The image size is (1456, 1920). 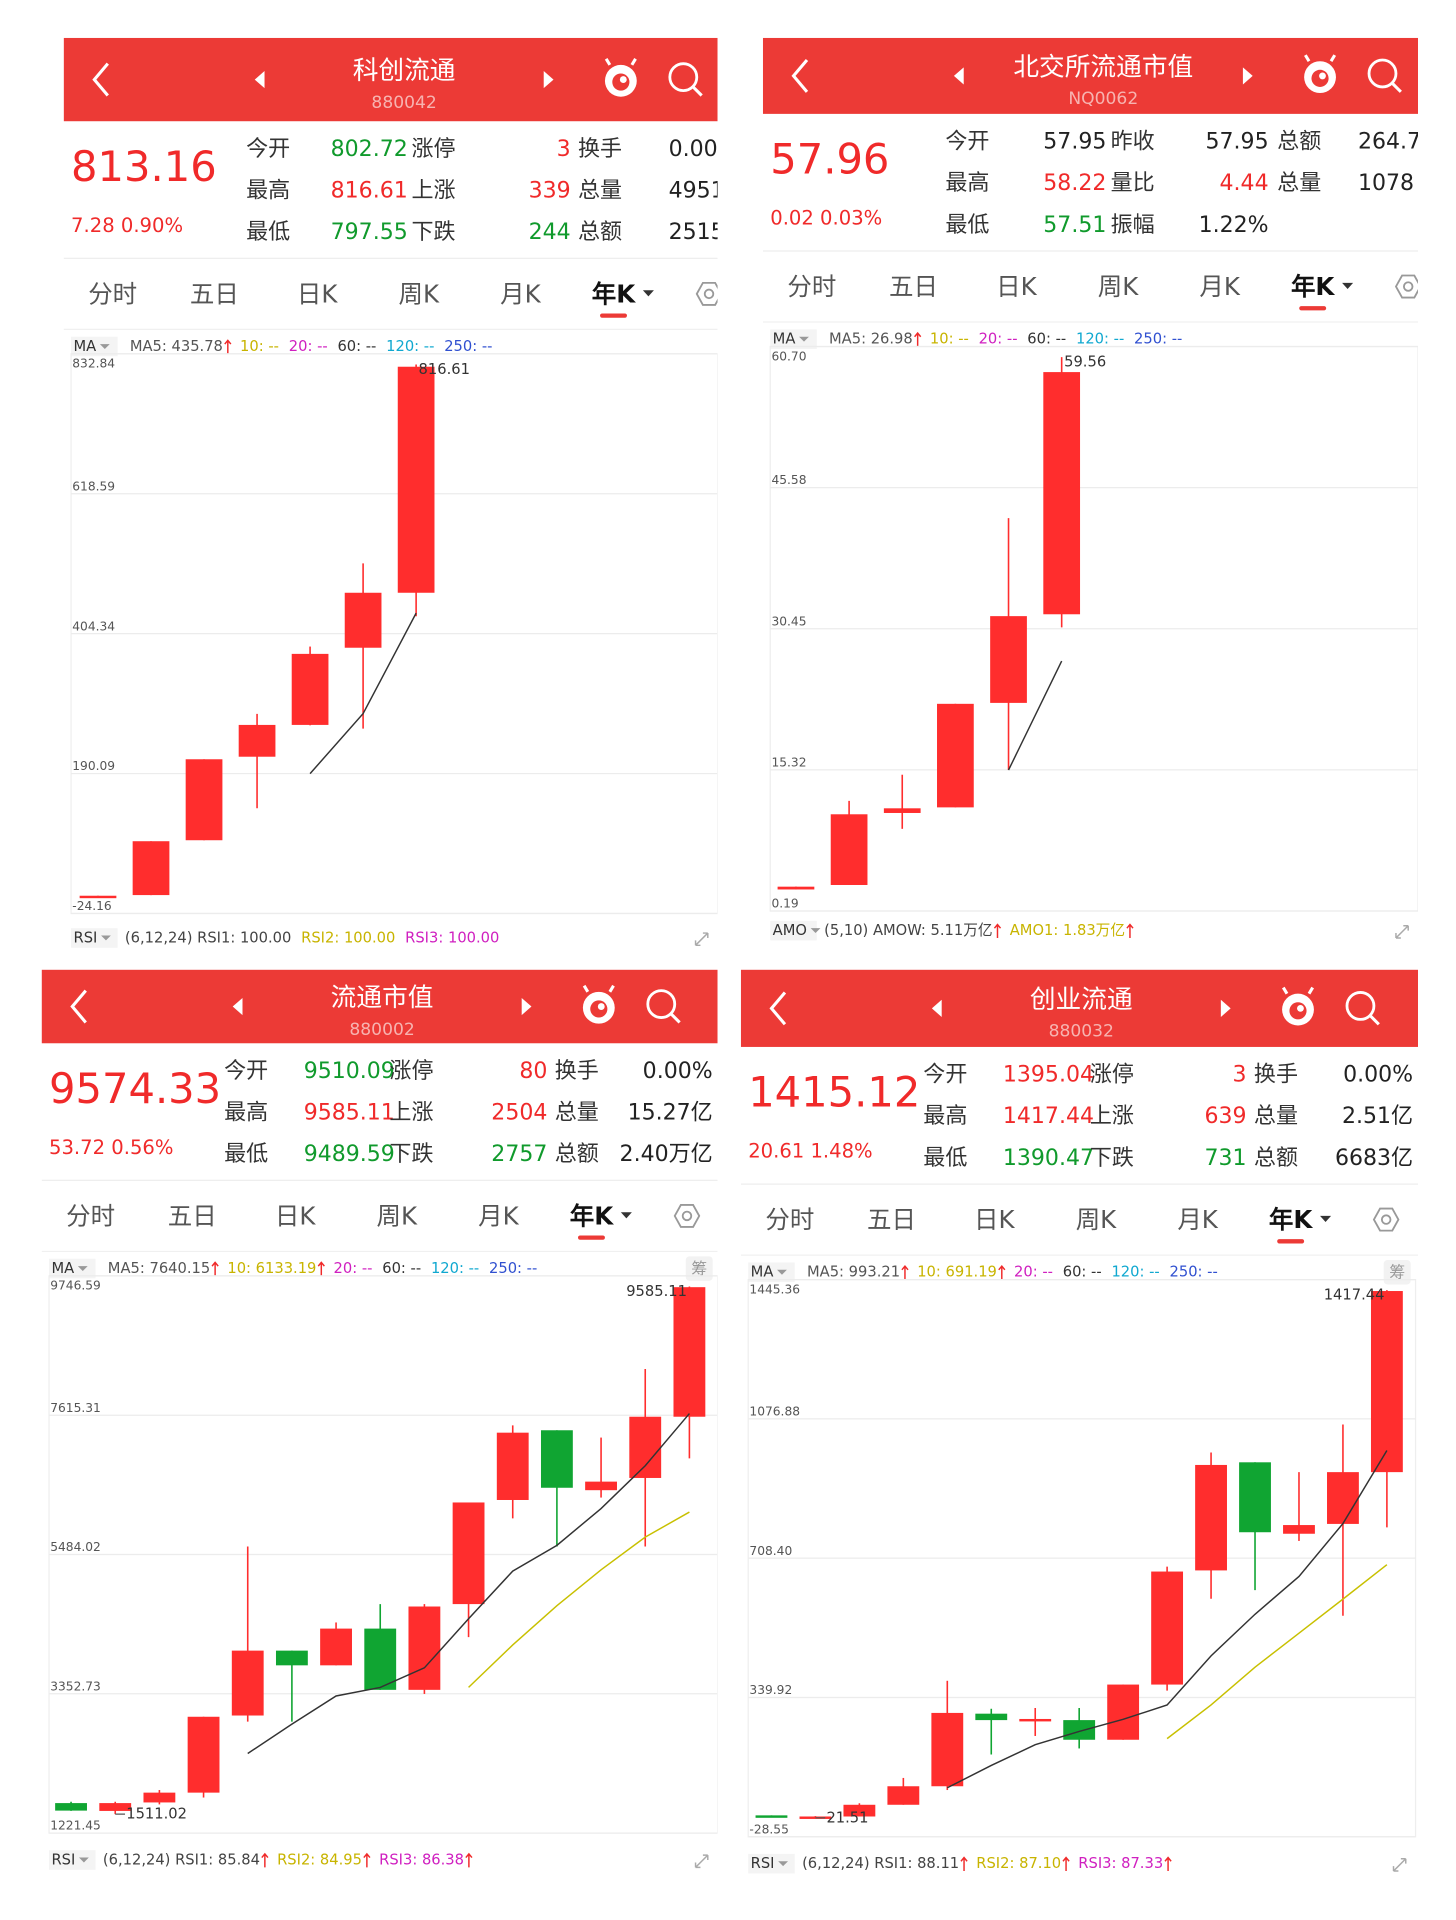 What do you see at coordinates (1276, 1158) in the screenshot?
I see `stat-label: 总额` at bounding box center [1276, 1158].